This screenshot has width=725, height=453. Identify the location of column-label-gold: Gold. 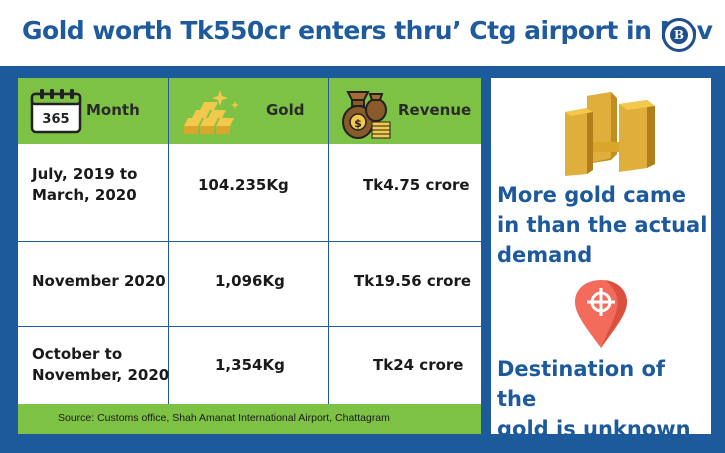
(285, 110).